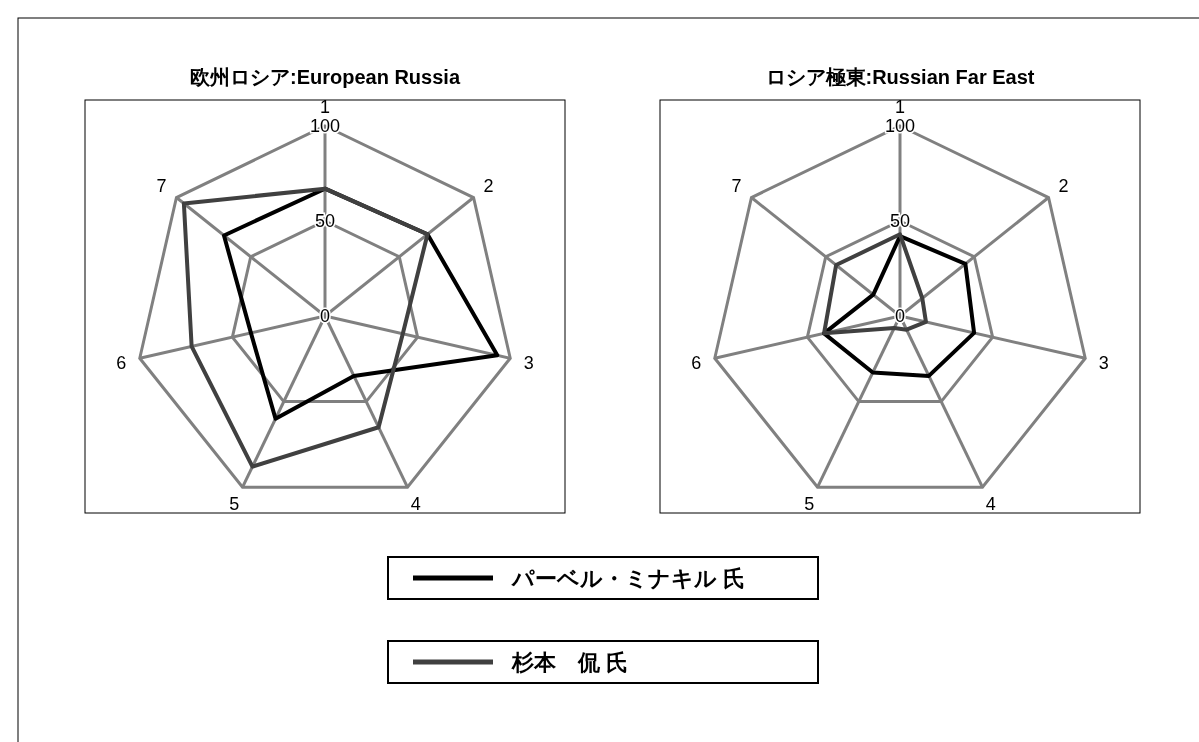 This screenshot has width=1199, height=742. Describe the element at coordinates (628, 578) in the screenshot. I see `legend-label: パーベル・ミナキル 氏` at that location.